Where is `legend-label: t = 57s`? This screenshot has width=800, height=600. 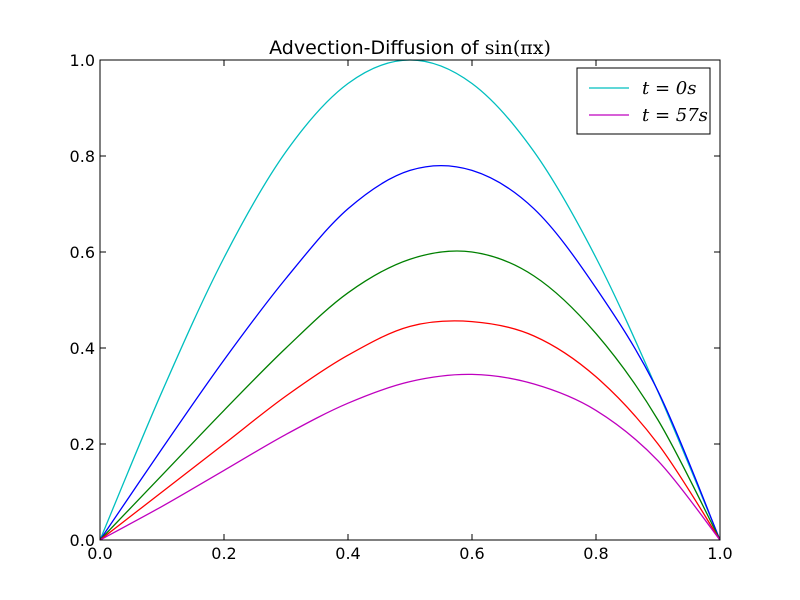 legend-label: t = 57s is located at coordinates (675, 115).